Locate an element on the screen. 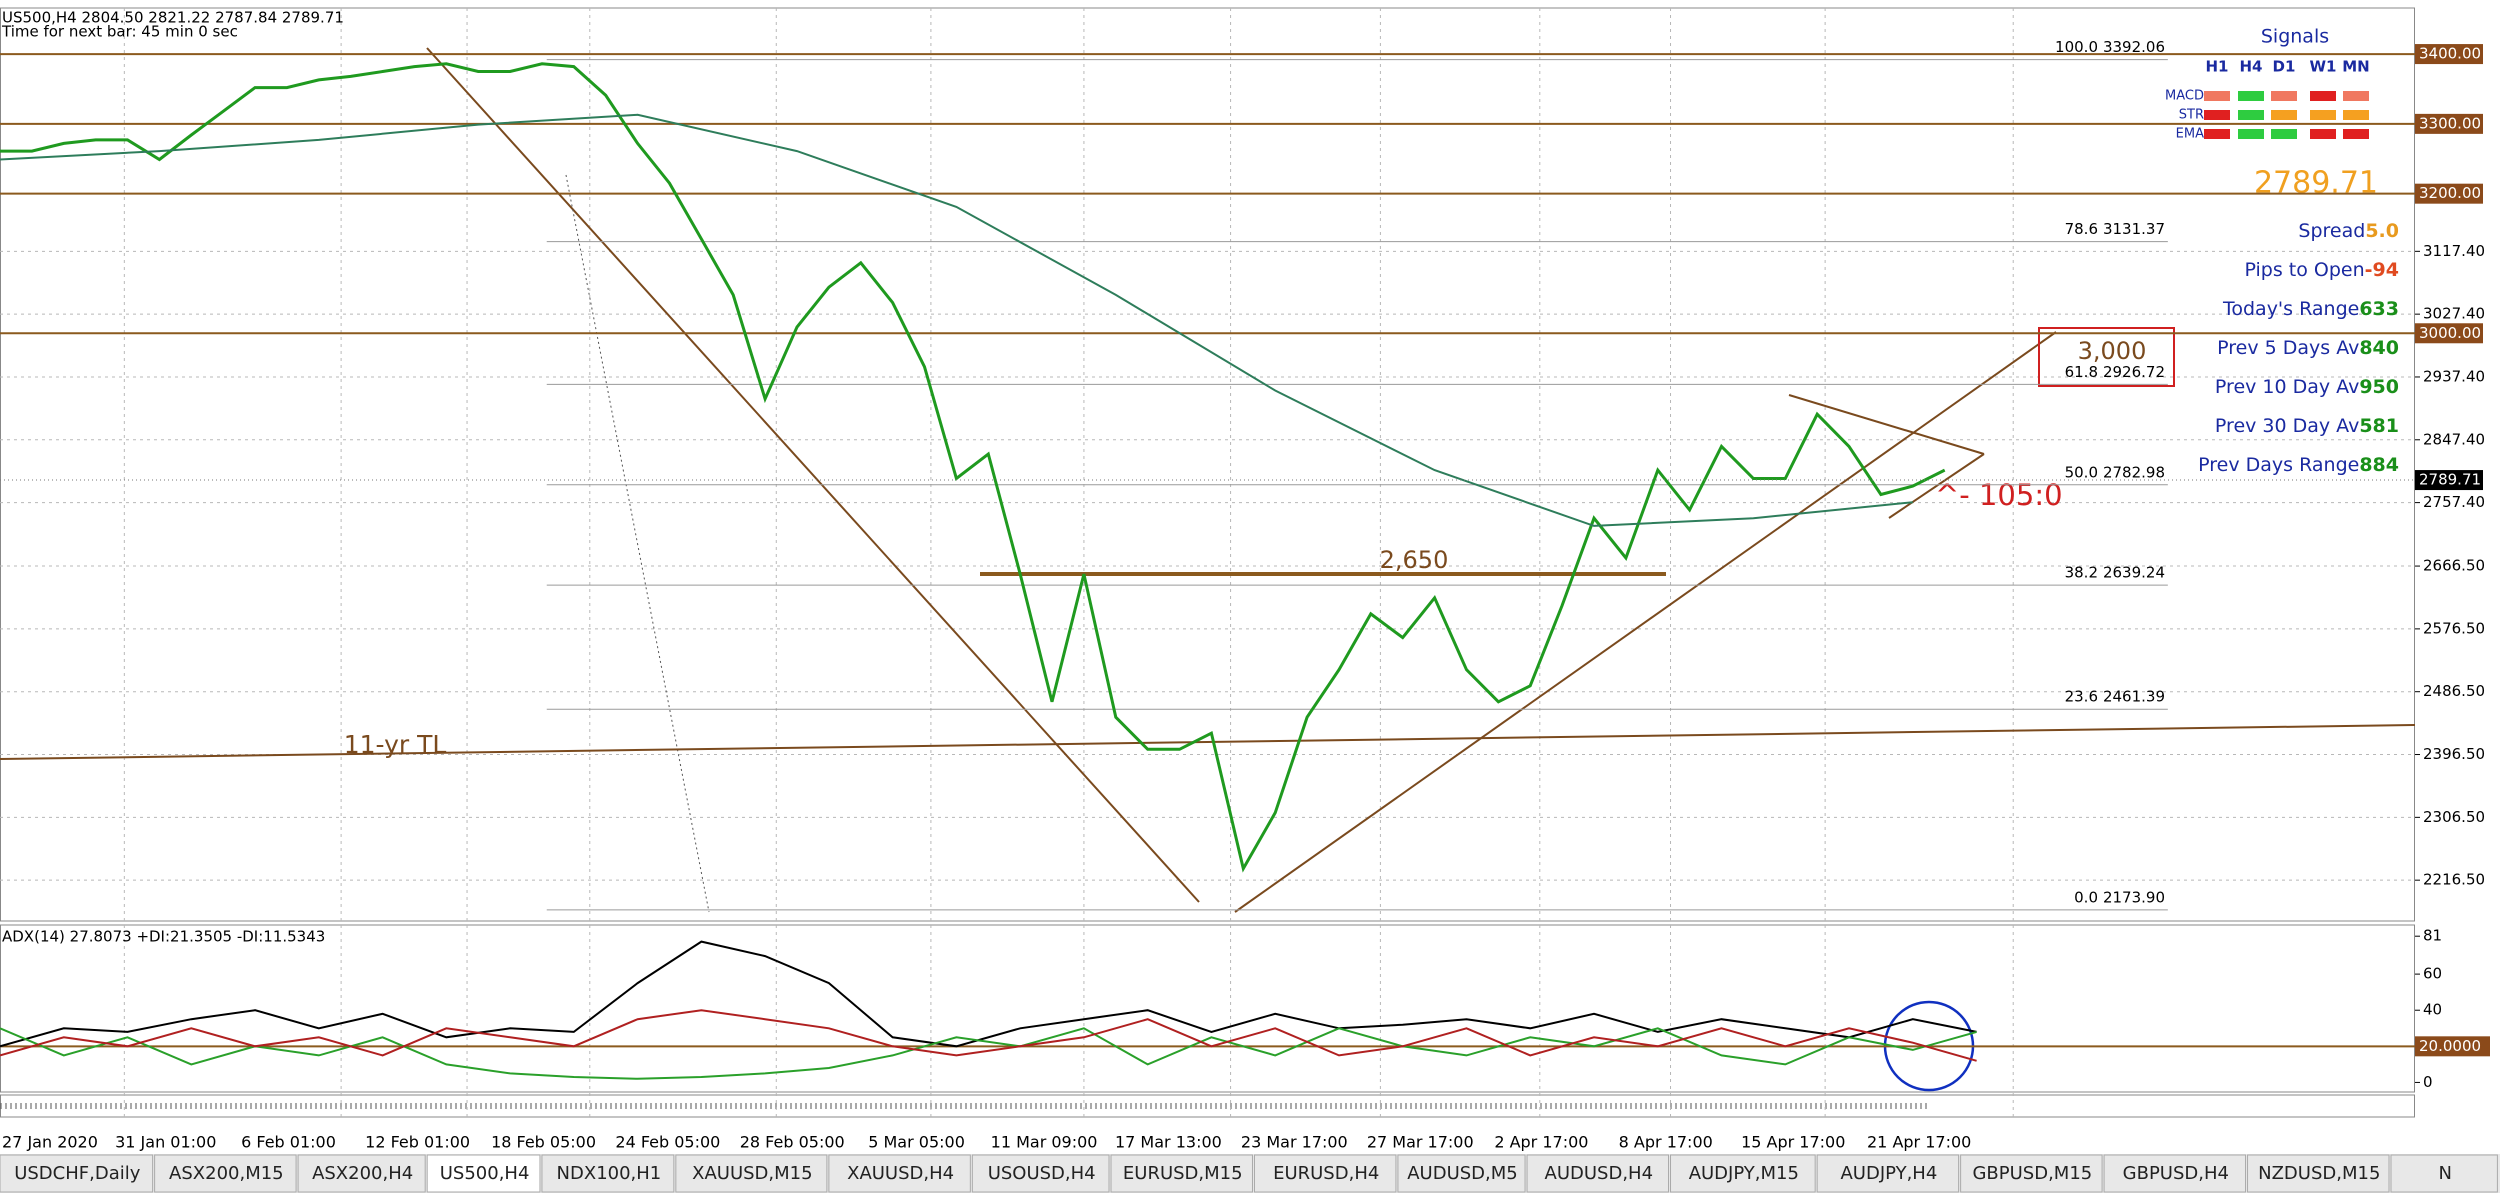 The width and height of the screenshot is (2500, 1193). signal-column: H1 is located at coordinates (2217, 67).